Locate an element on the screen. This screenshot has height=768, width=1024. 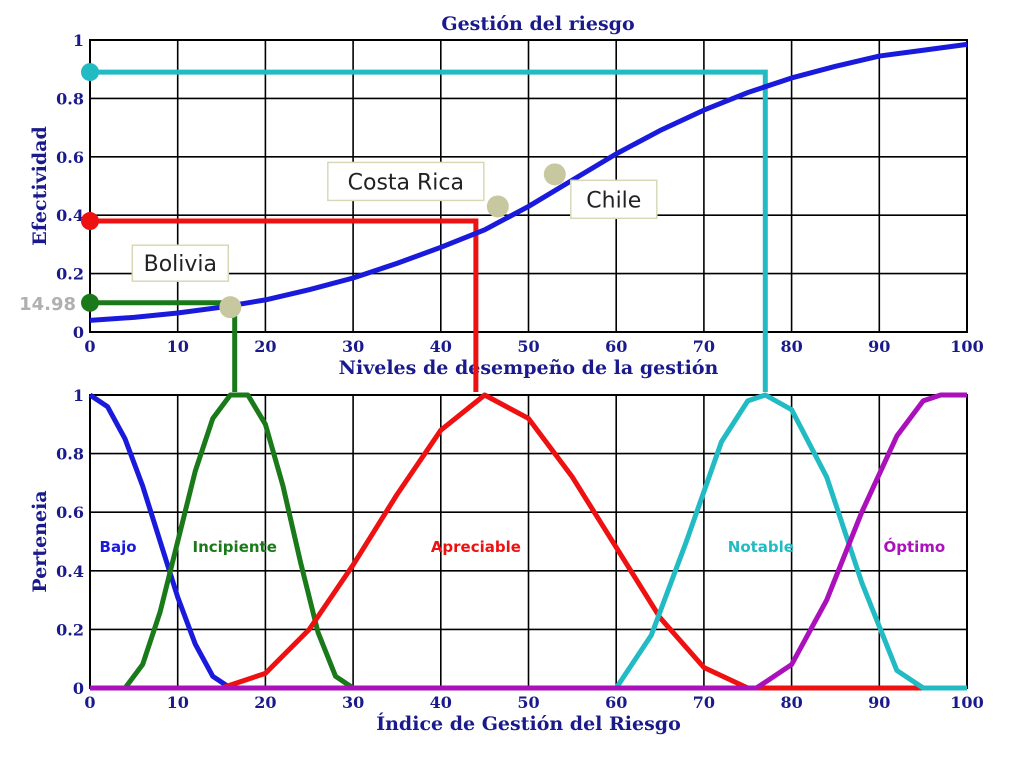
country-label: Chile is located at coordinates (613, 200).